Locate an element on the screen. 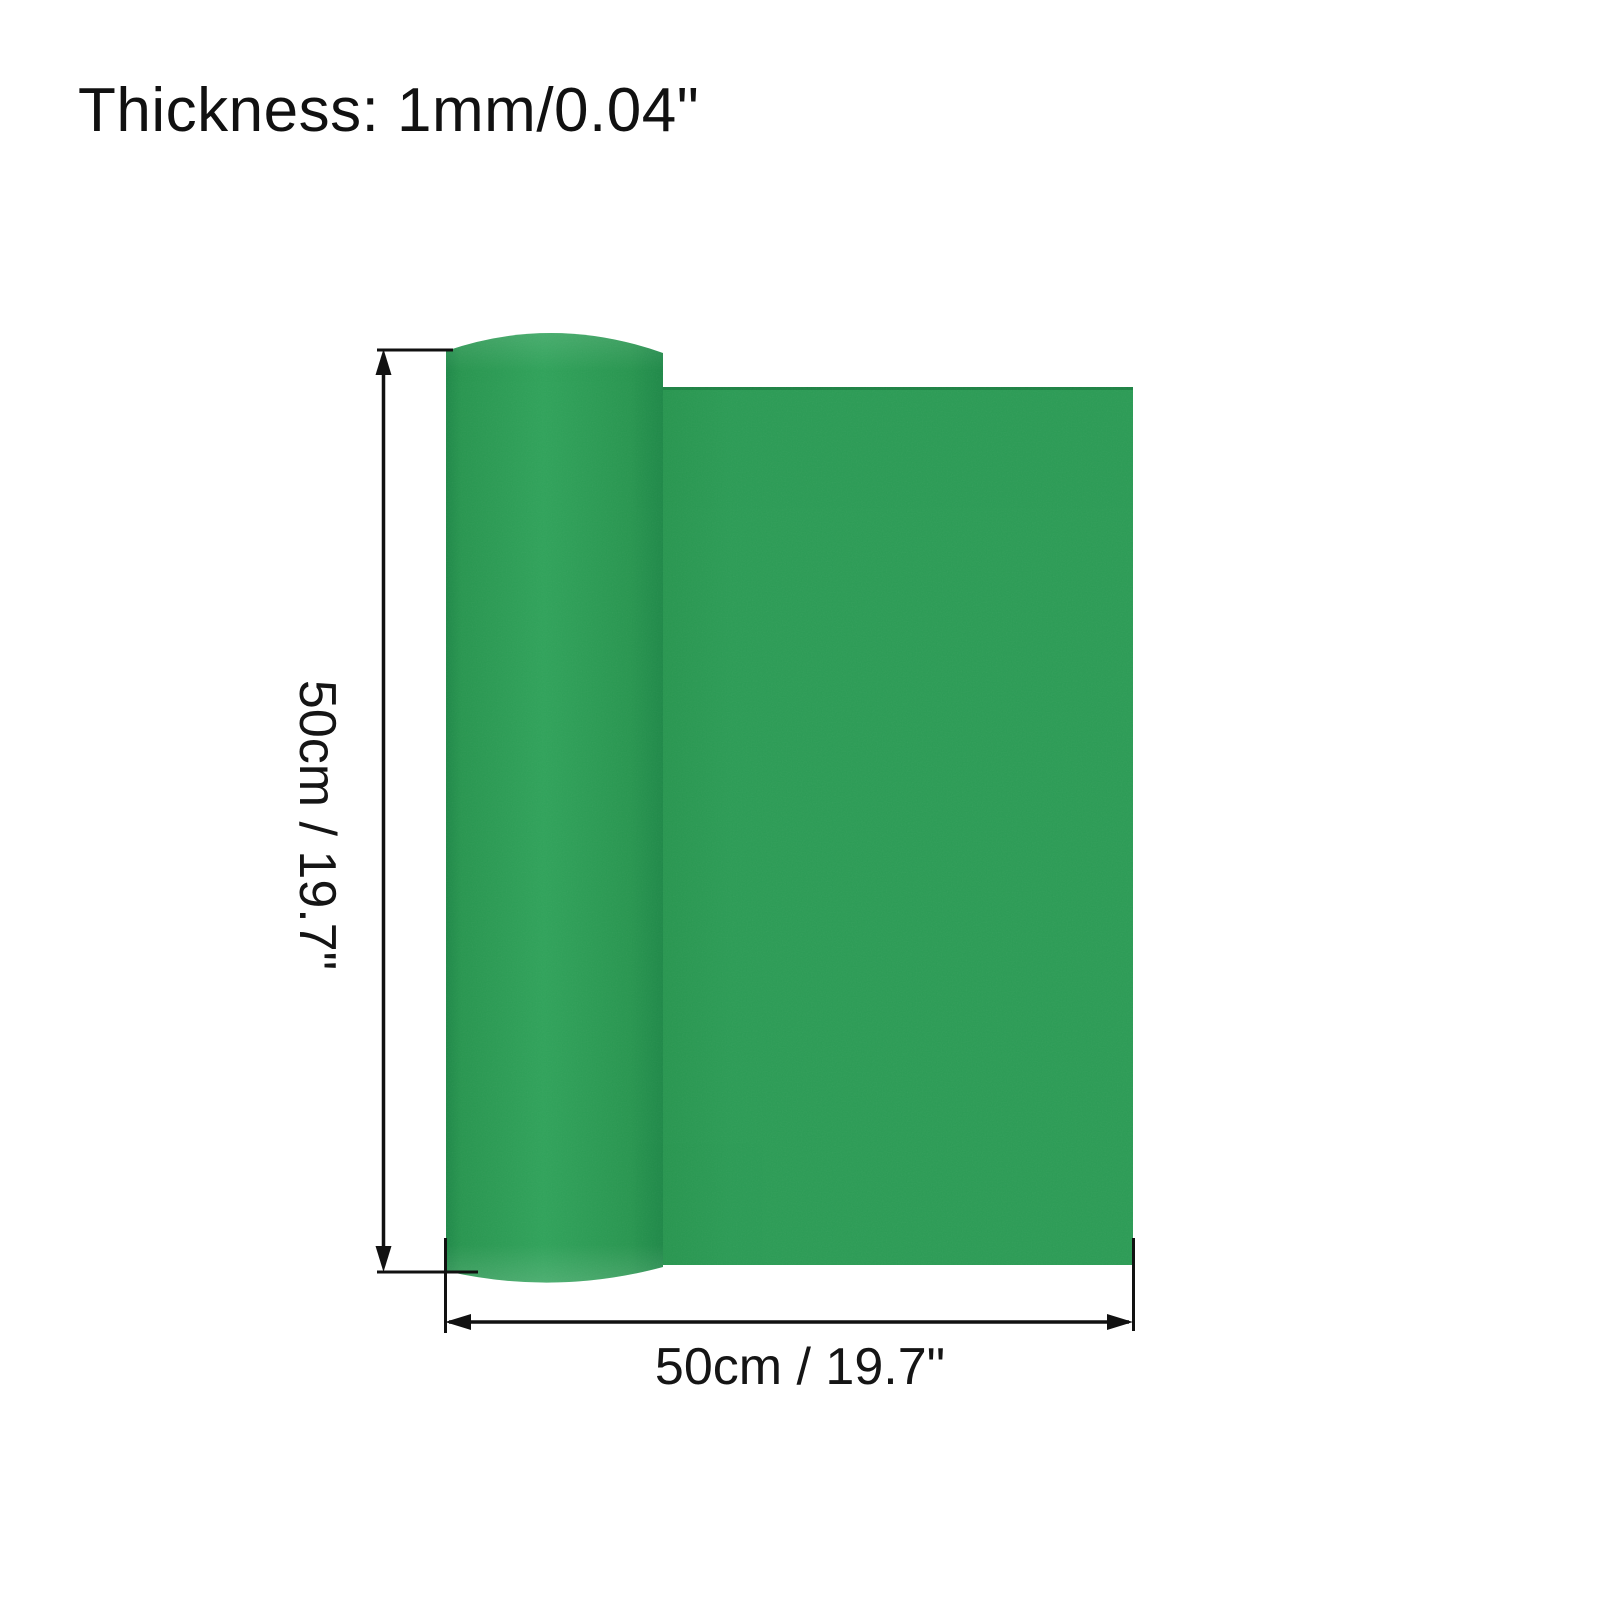 The image size is (1600, 1600). height-dimension-label: 50cm / 19.7" is located at coordinates (317, 825).